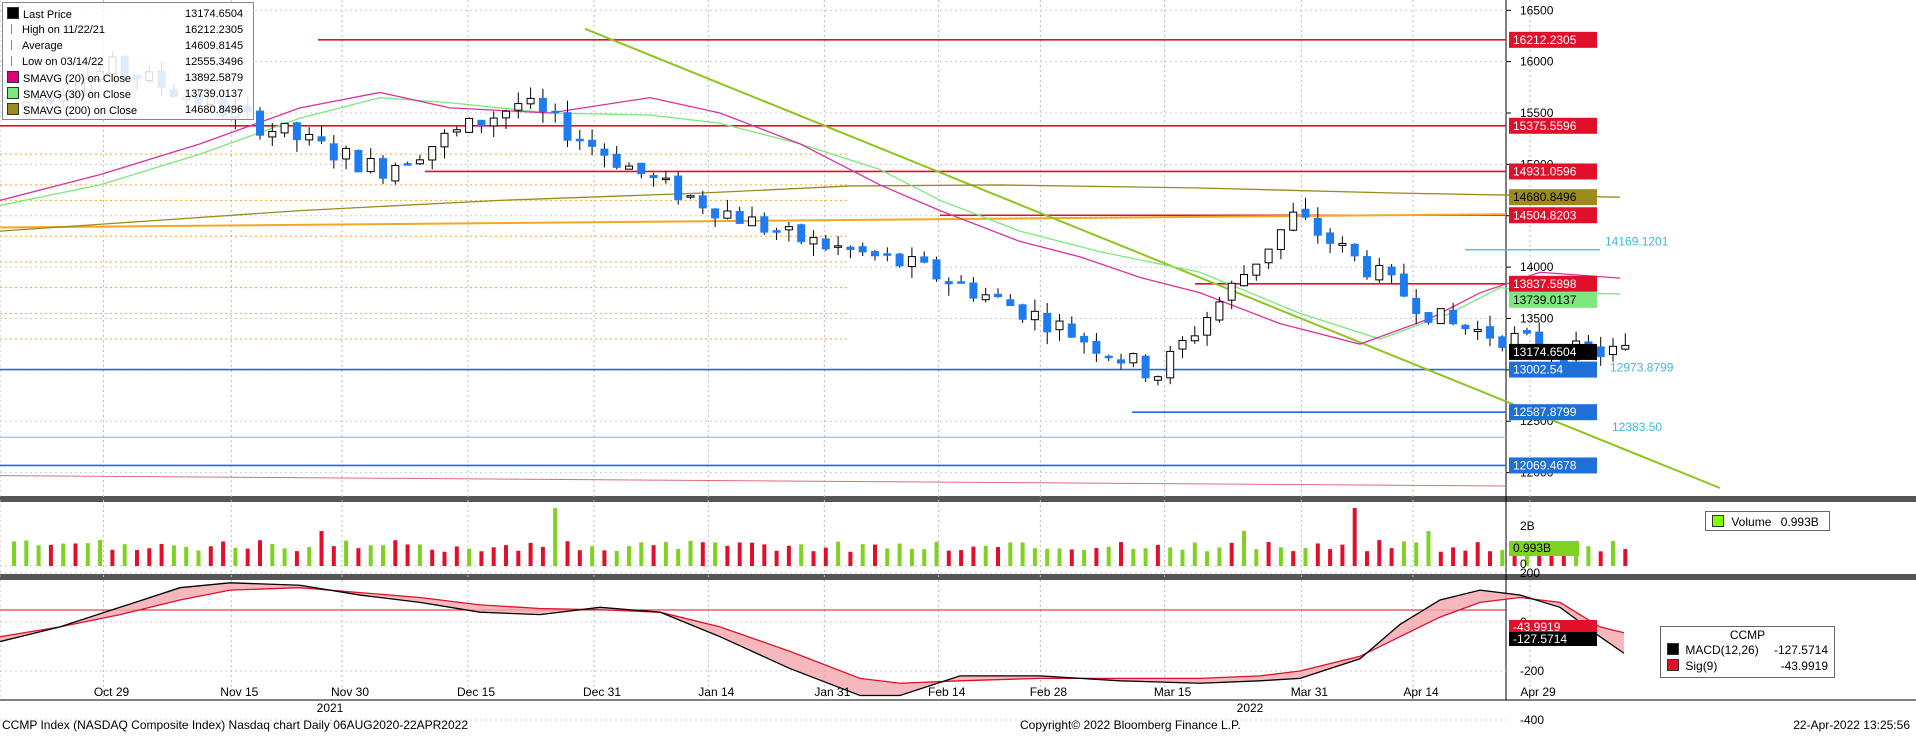 The image size is (1916, 736). What do you see at coordinates (1553, 171) in the screenshot?
I see `price-tag: 14931.0596` at bounding box center [1553, 171].